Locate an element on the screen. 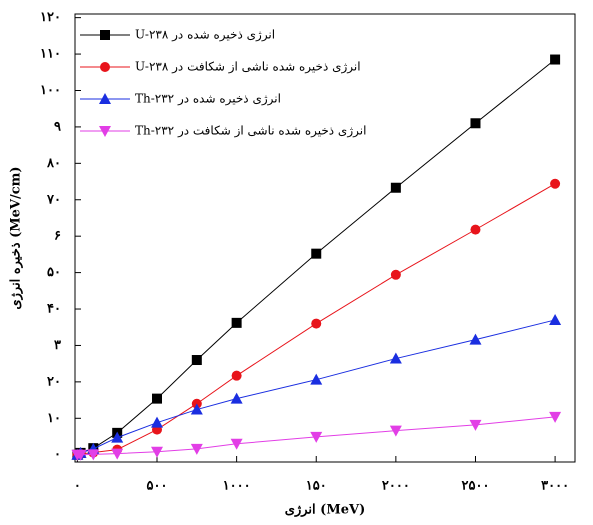 The height and width of the screenshot is (525, 593). y-tick-label: ۷۰ is located at coordinates (53, 199).